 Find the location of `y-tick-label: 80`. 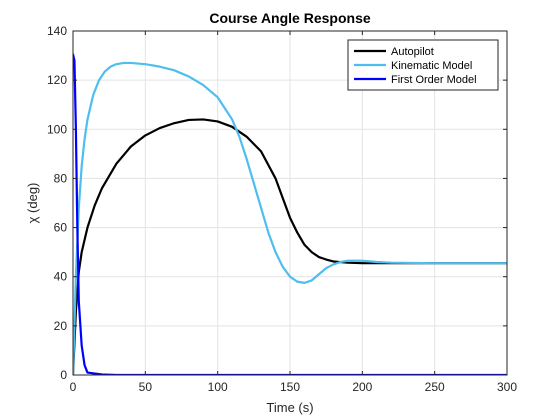

y-tick-label: 80 is located at coordinates (61, 178).